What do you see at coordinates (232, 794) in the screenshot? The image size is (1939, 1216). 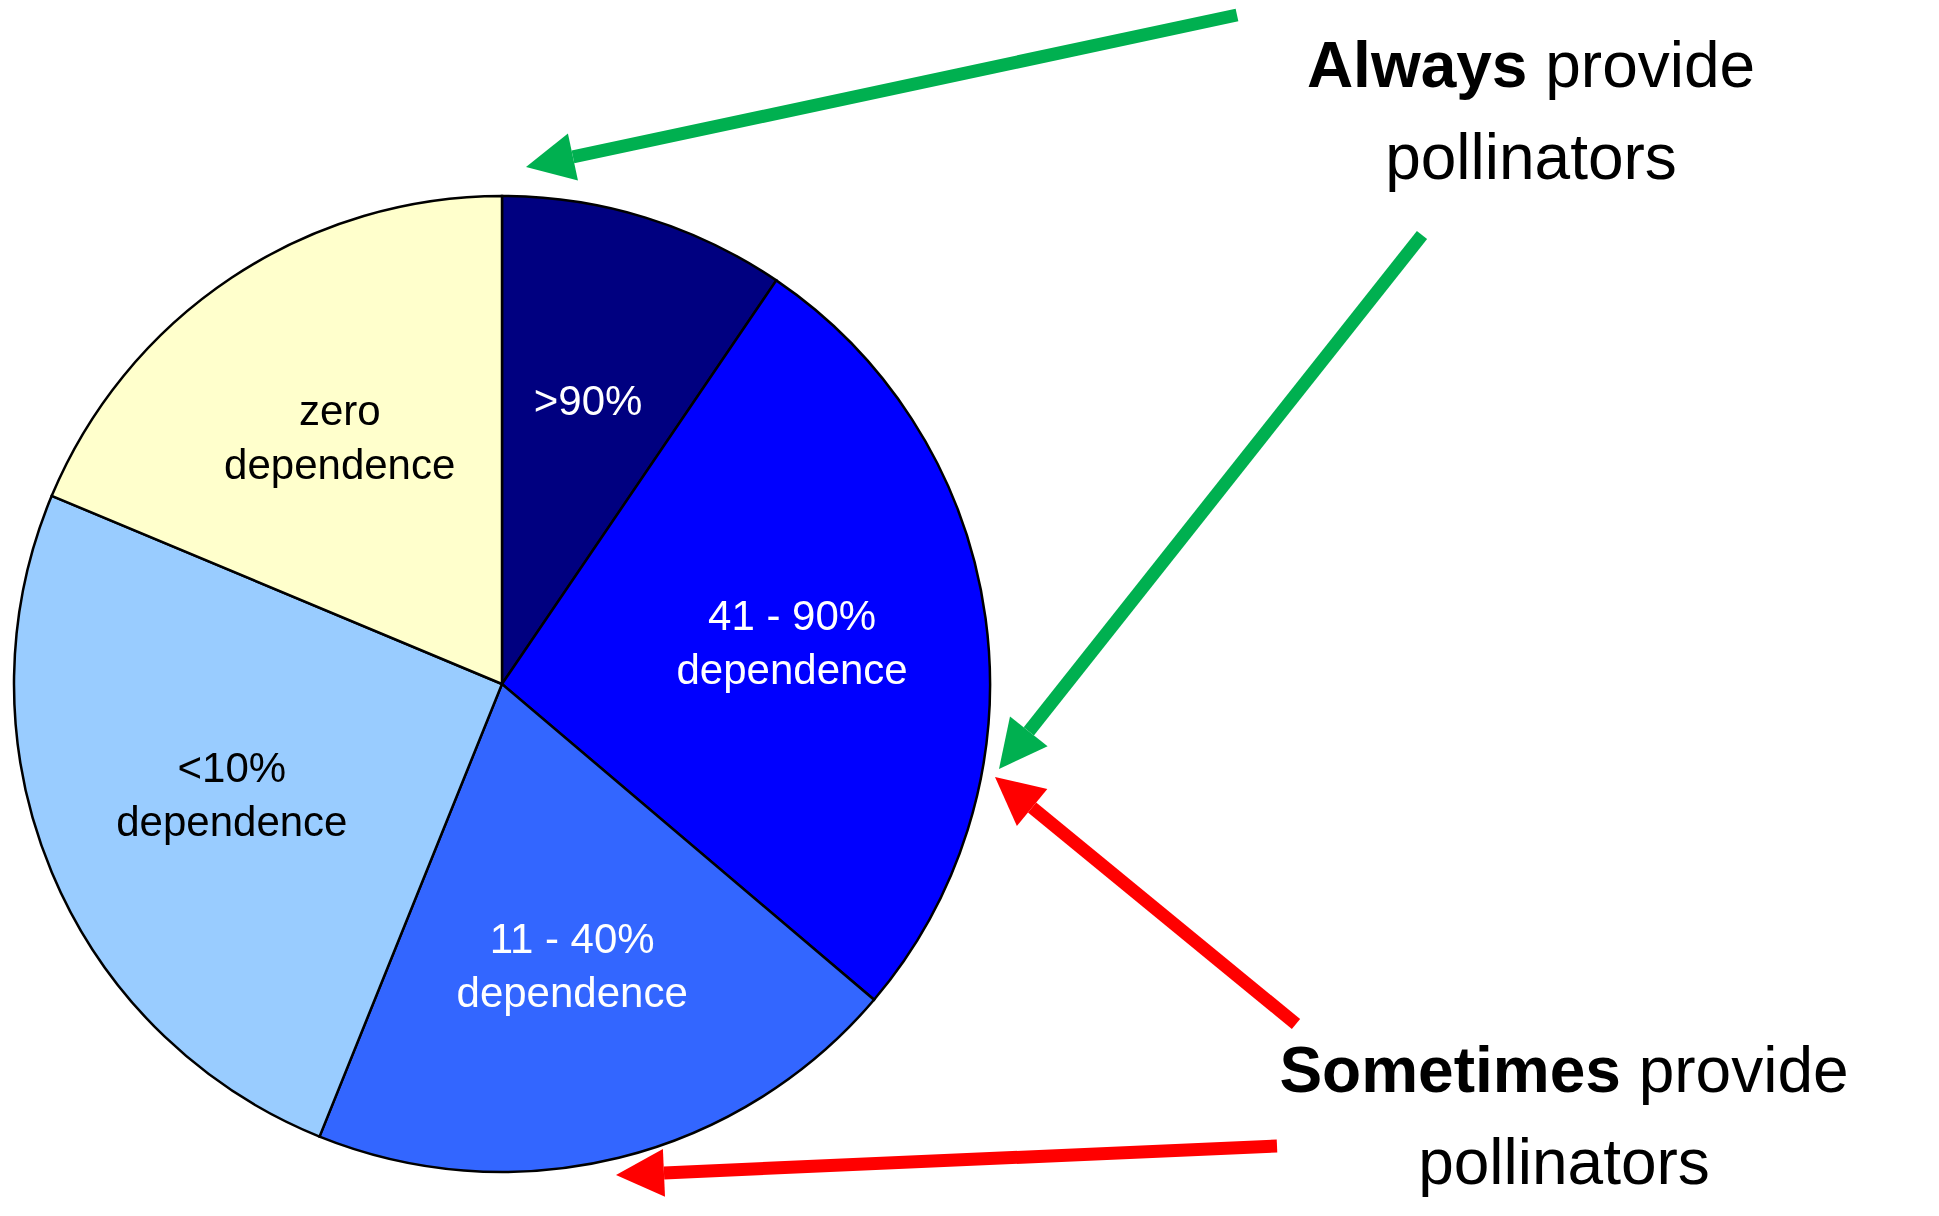 I see `slice-label: <10% dependence` at bounding box center [232, 794].